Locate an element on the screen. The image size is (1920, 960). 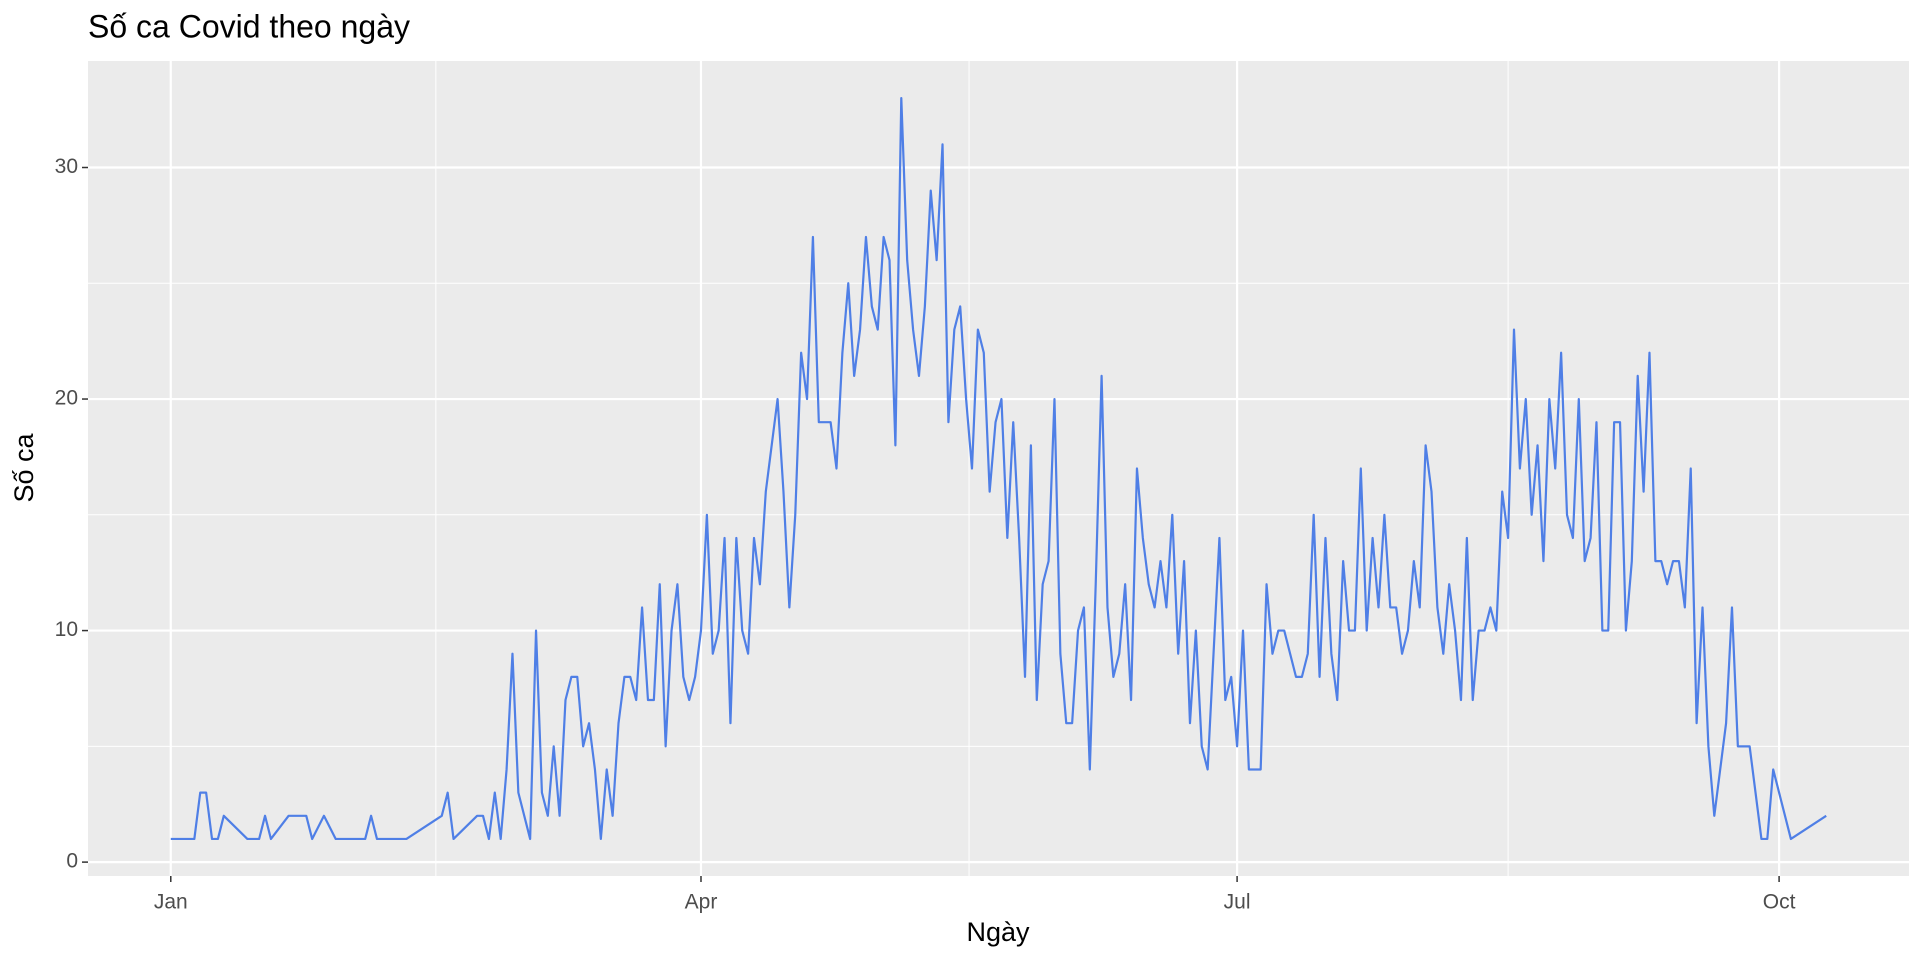
x-tick-label: Apr is located at coordinates (701, 902).